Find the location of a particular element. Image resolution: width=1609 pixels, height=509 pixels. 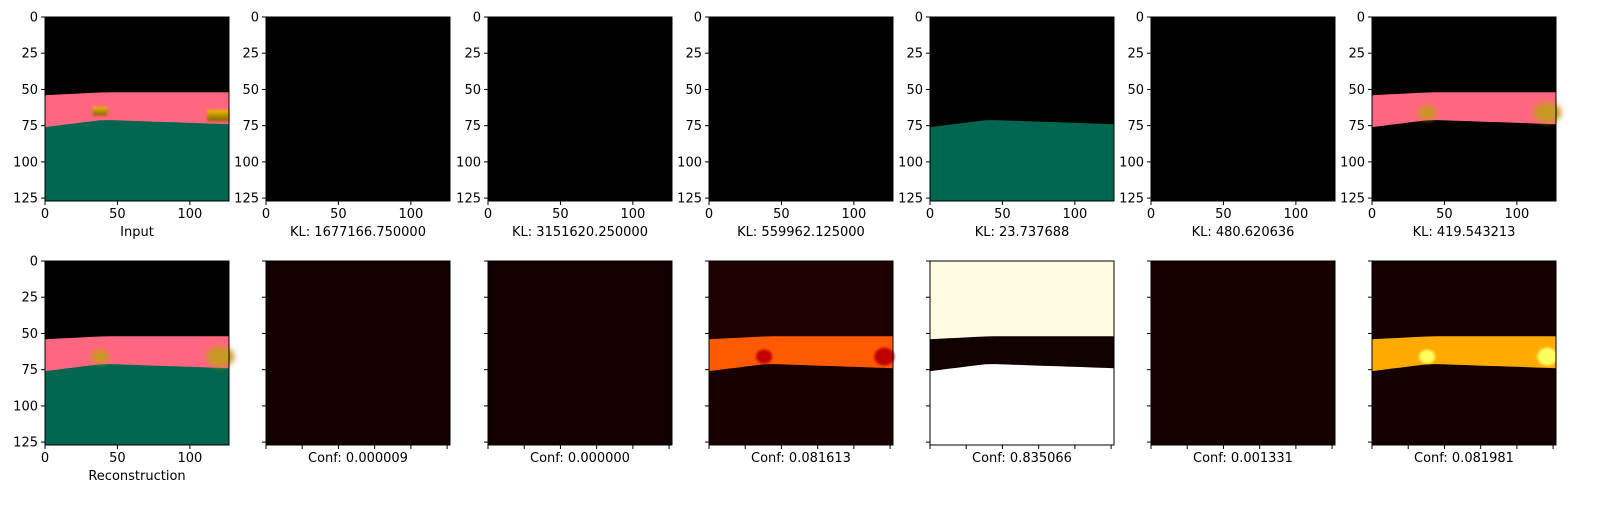

panel-r1-c2: Conf: 0.000000 is located at coordinates (578, 363).